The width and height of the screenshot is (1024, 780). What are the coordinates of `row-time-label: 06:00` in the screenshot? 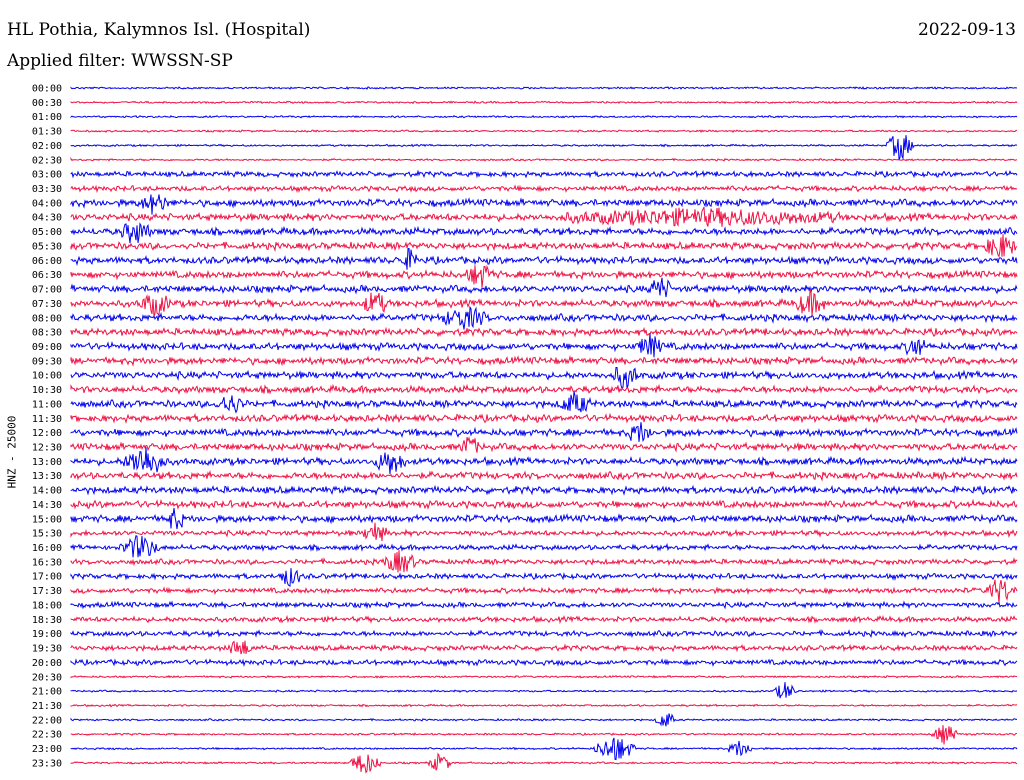 It's located at (47, 261).